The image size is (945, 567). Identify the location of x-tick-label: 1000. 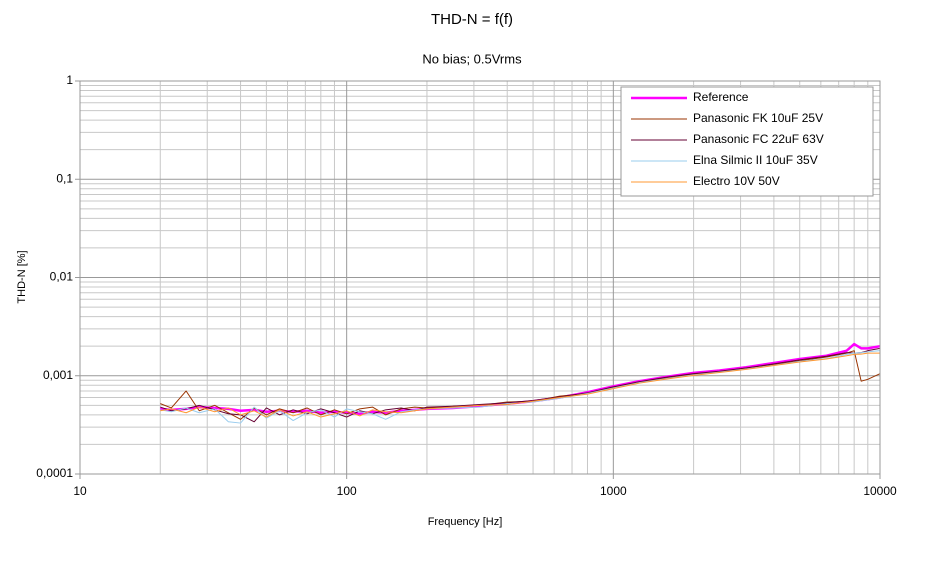
(613, 491).